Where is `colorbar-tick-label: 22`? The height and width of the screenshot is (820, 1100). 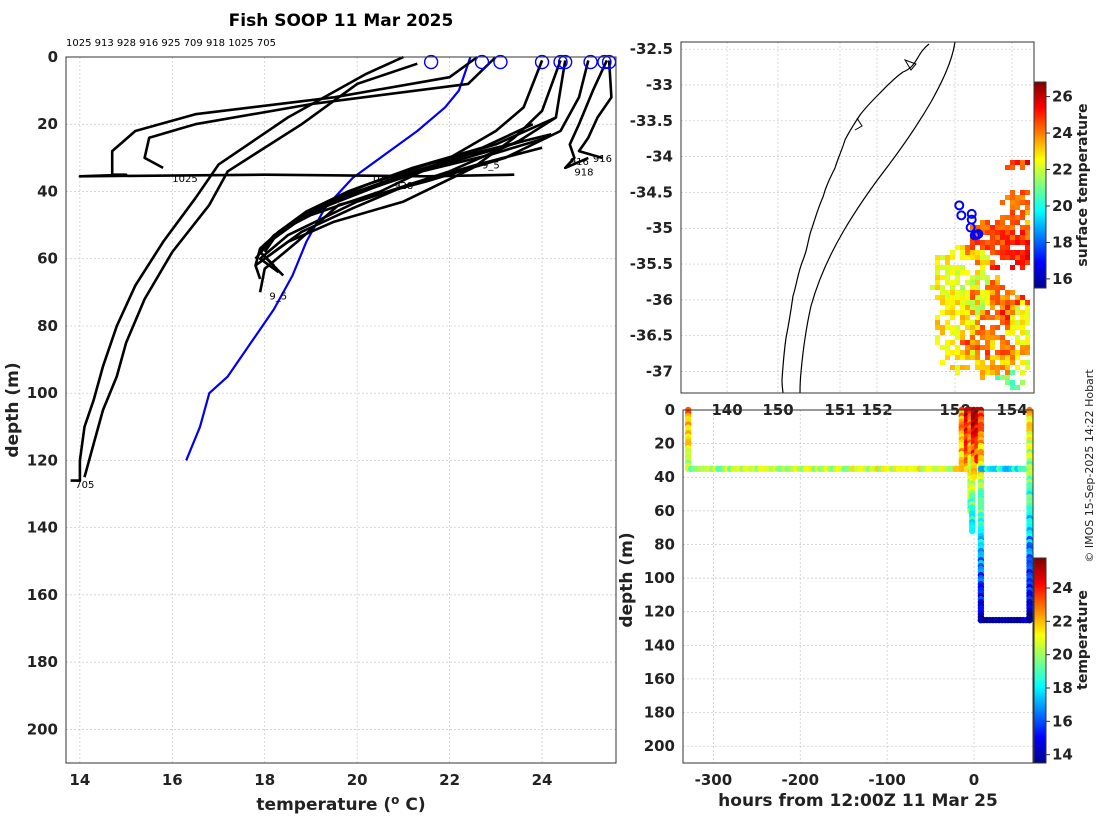 colorbar-tick-label: 22 is located at coordinates (1062, 621).